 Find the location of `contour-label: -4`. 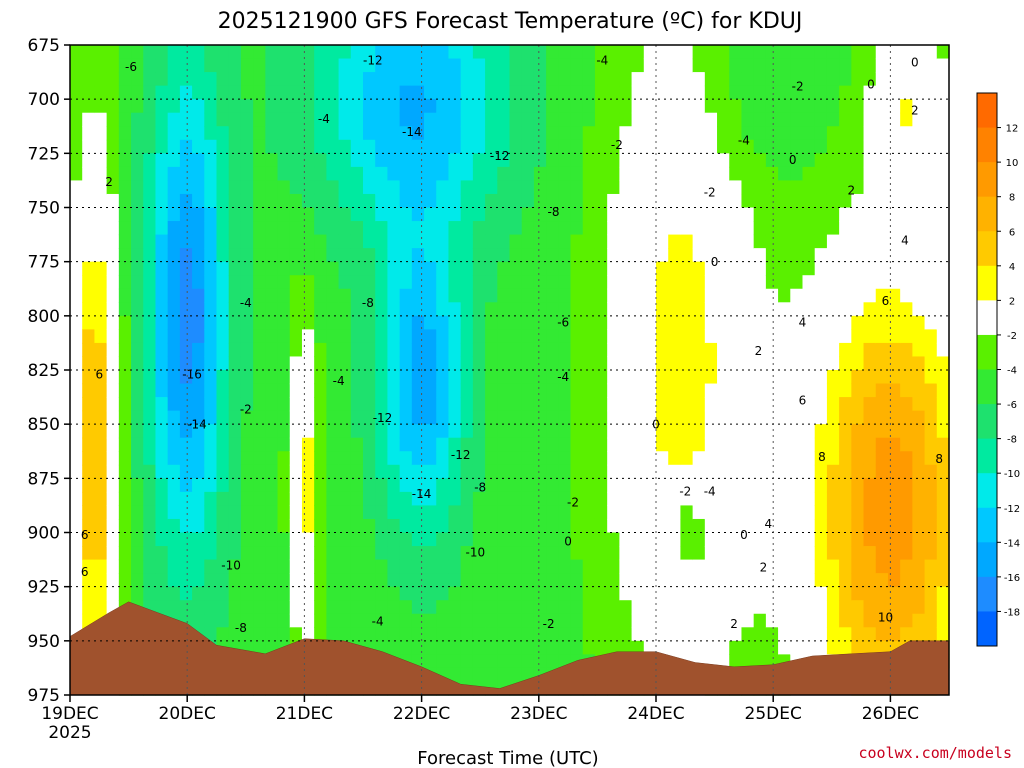

contour-label: -4 is located at coordinates (378, 622).